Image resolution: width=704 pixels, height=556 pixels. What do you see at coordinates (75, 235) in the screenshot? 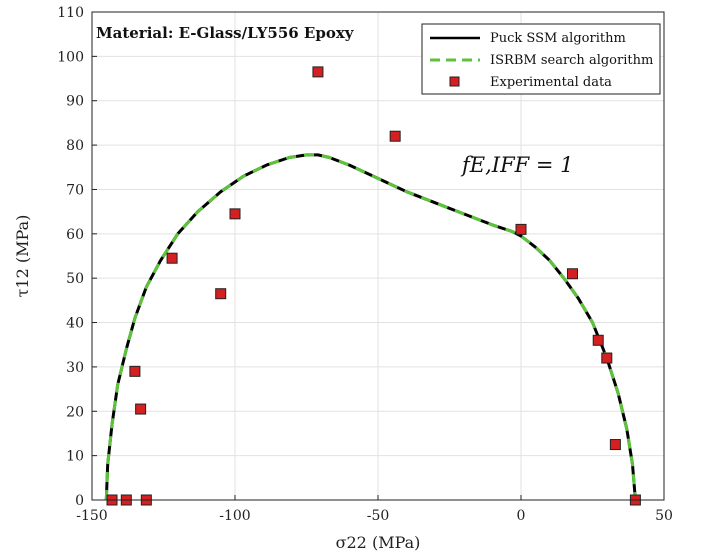
I see `y-tick-label-6: 60` at bounding box center [75, 235].